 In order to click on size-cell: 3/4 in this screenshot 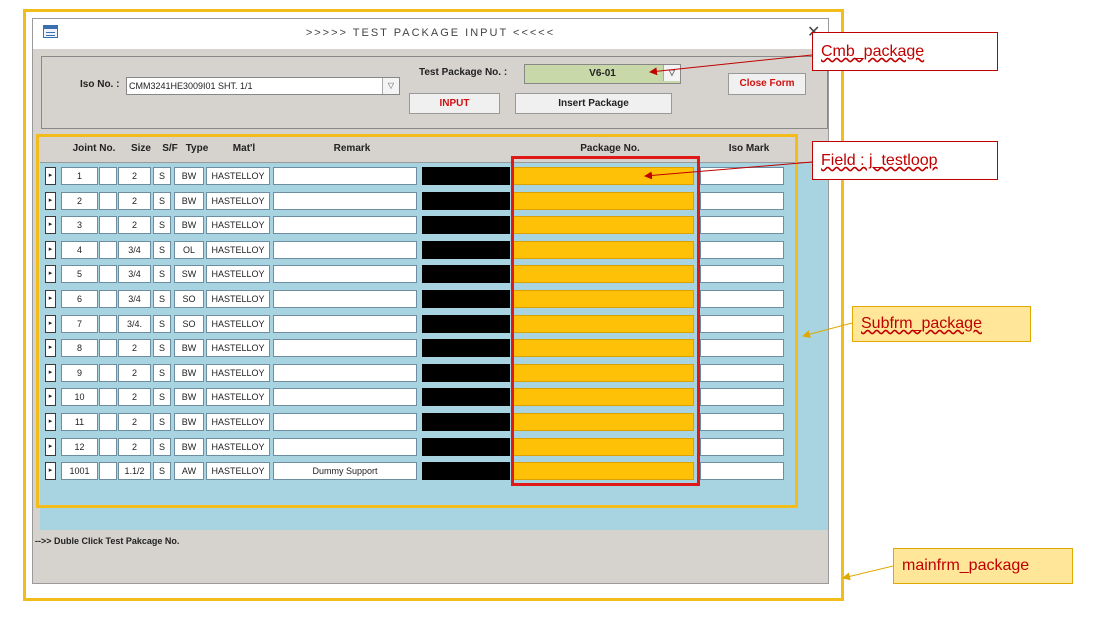, I will do `click(134, 249)`.